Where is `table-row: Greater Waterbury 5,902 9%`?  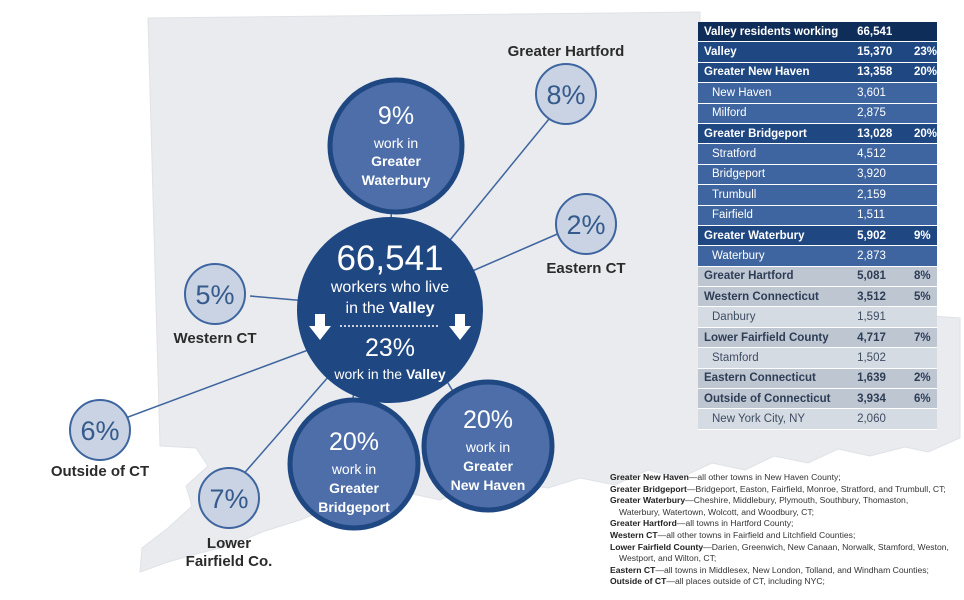 table-row: Greater Waterbury 5,902 9% is located at coordinates (817, 236).